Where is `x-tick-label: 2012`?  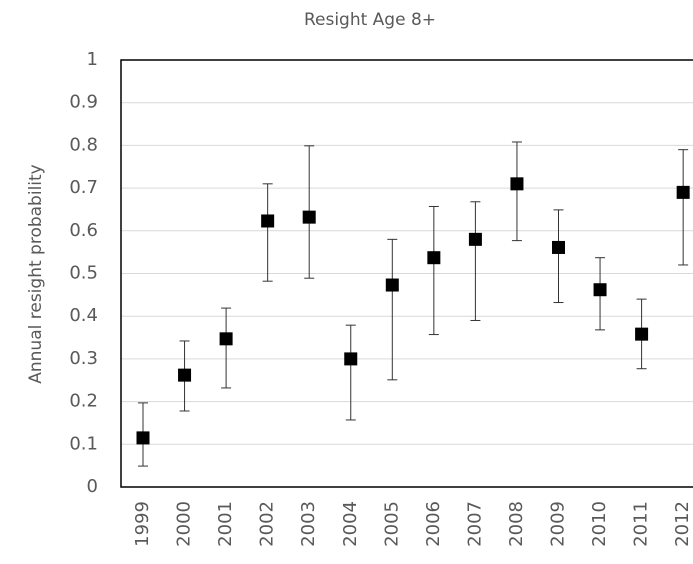
x-tick-label: 2012 is located at coordinates (682, 524).